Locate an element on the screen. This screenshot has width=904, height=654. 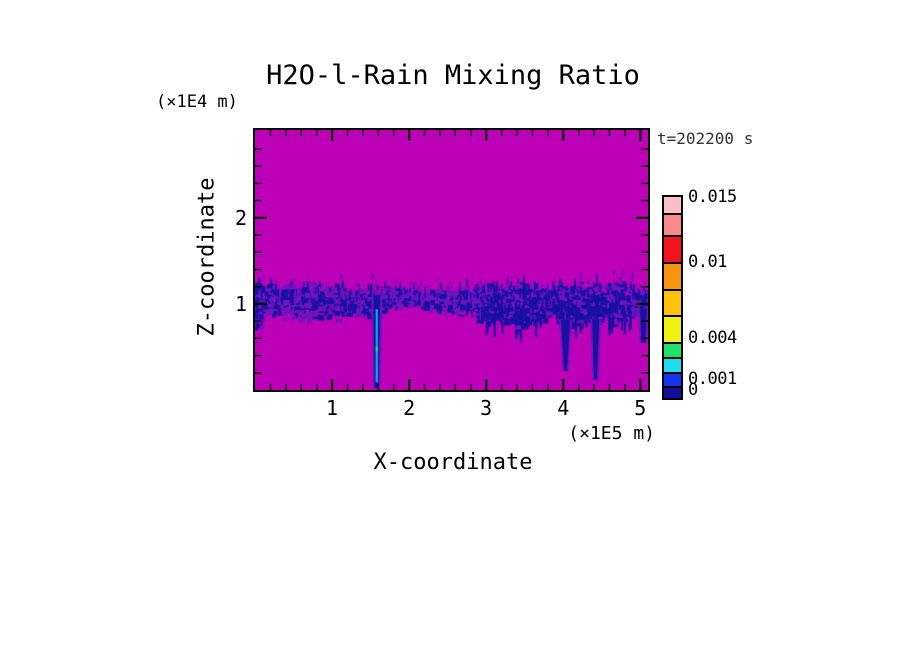
colorbar is located at coordinates (672, 297).